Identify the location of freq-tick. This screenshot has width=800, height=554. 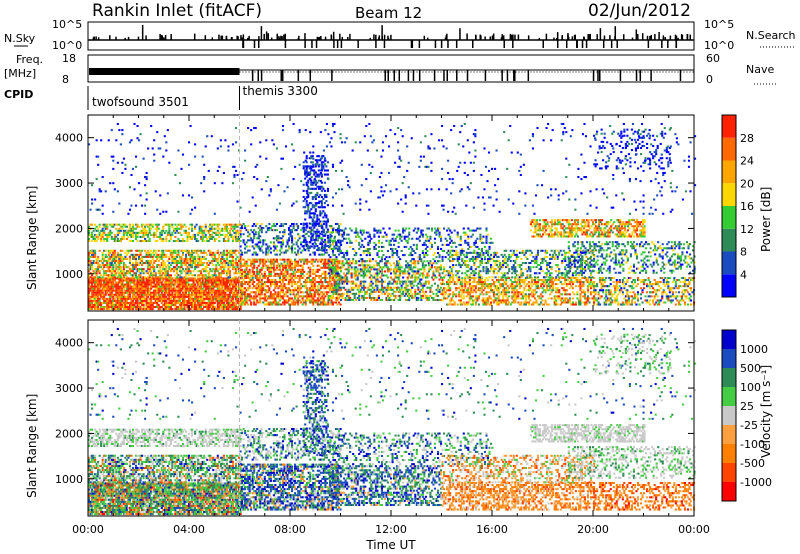
(651, 75).